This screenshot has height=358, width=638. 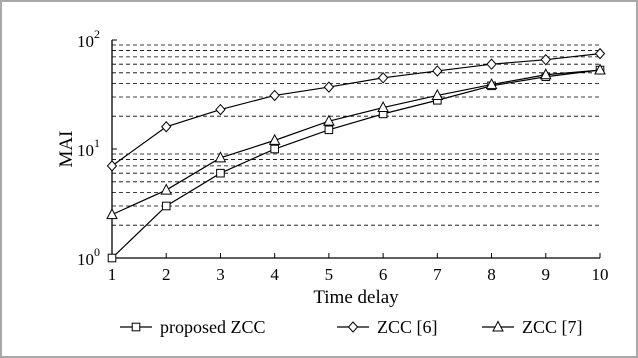 What do you see at coordinates (112, 274) in the screenshot?
I see `x-tick-label: 1` at bounding box center [112, 274].